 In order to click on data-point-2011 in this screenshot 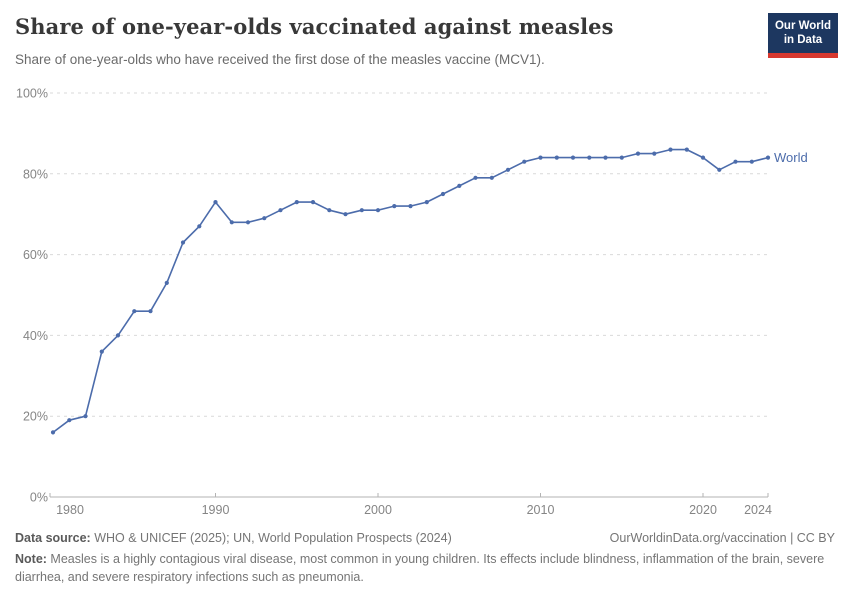, I will do `click(556, 157)`.